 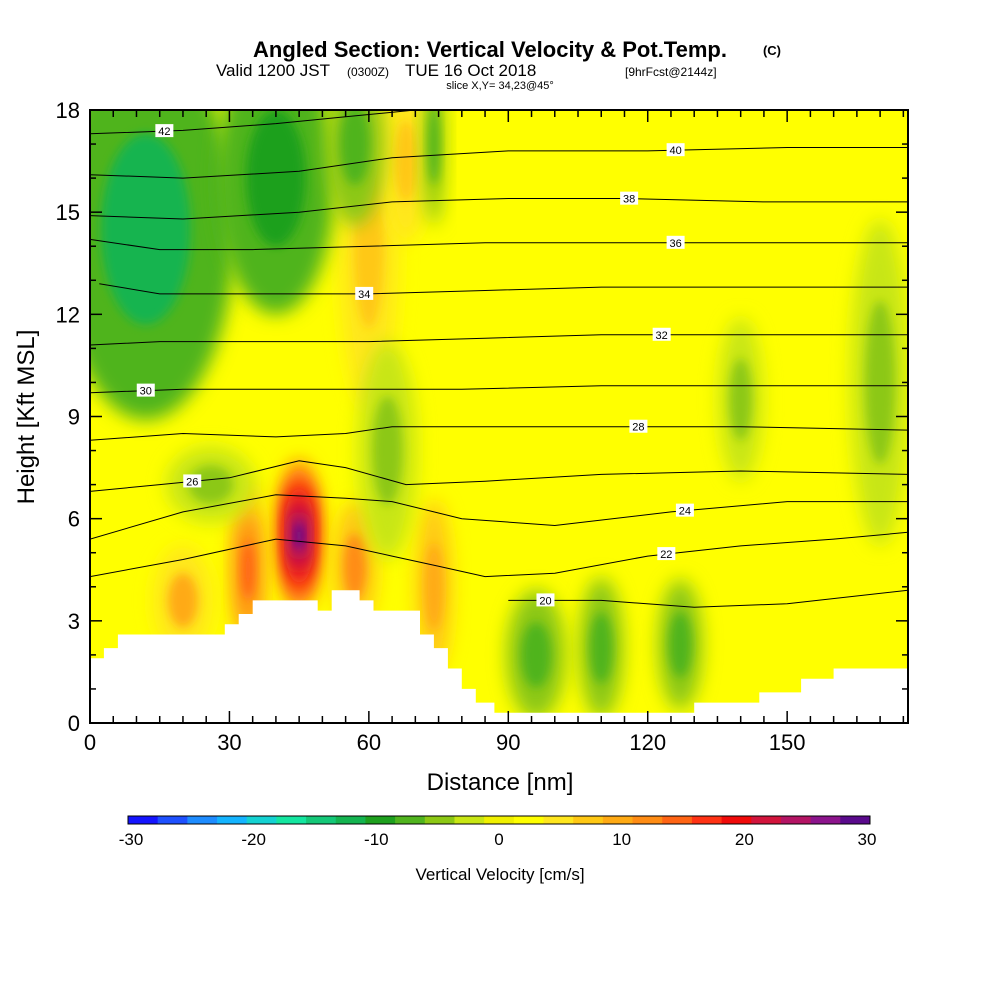 What do you see at coordinates (499, 820) in the screenshot?
I see `colorbar-frame` at bounding box center [499, 820].